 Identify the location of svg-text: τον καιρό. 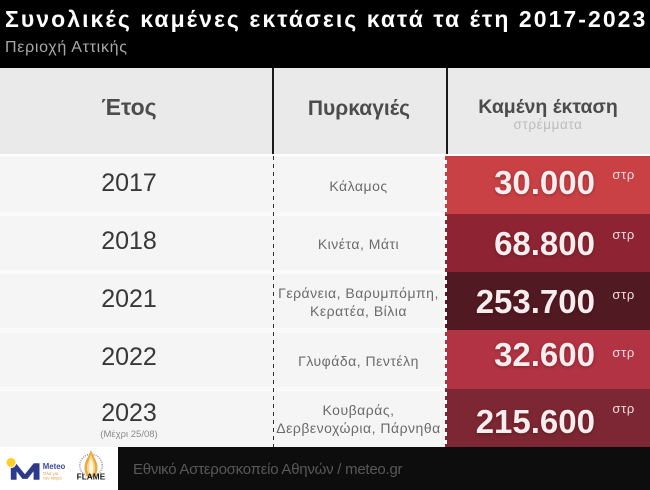
(52, 478).